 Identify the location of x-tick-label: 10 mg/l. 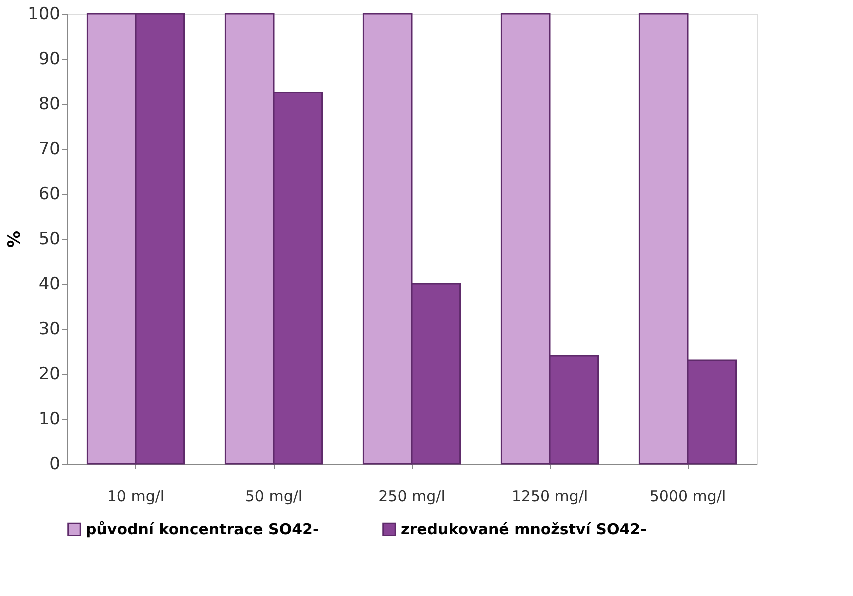
(136, 497).